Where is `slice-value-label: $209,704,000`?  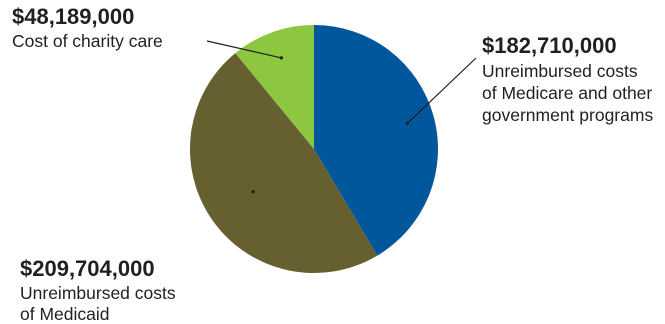 slice-value-label: $209,704,000 is located at coordinates (87, 268).